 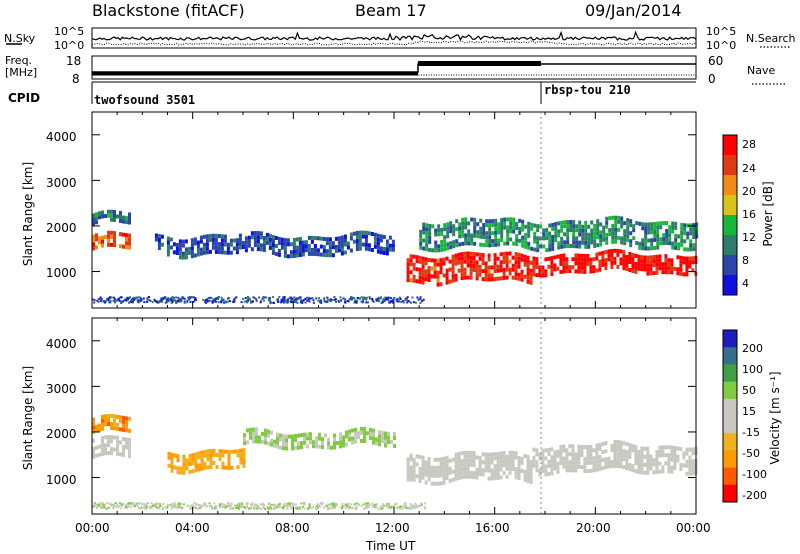 I want to click on xtick-1200: 12:00, so click(x=392, y=528).